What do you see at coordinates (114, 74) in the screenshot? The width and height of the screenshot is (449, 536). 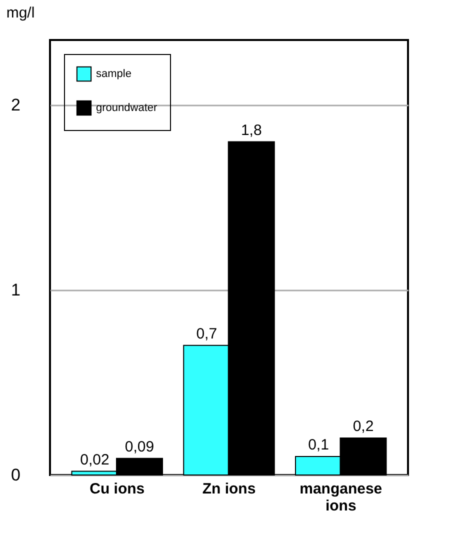 I see `legend-label: sample` at bounding box center [114, 74].